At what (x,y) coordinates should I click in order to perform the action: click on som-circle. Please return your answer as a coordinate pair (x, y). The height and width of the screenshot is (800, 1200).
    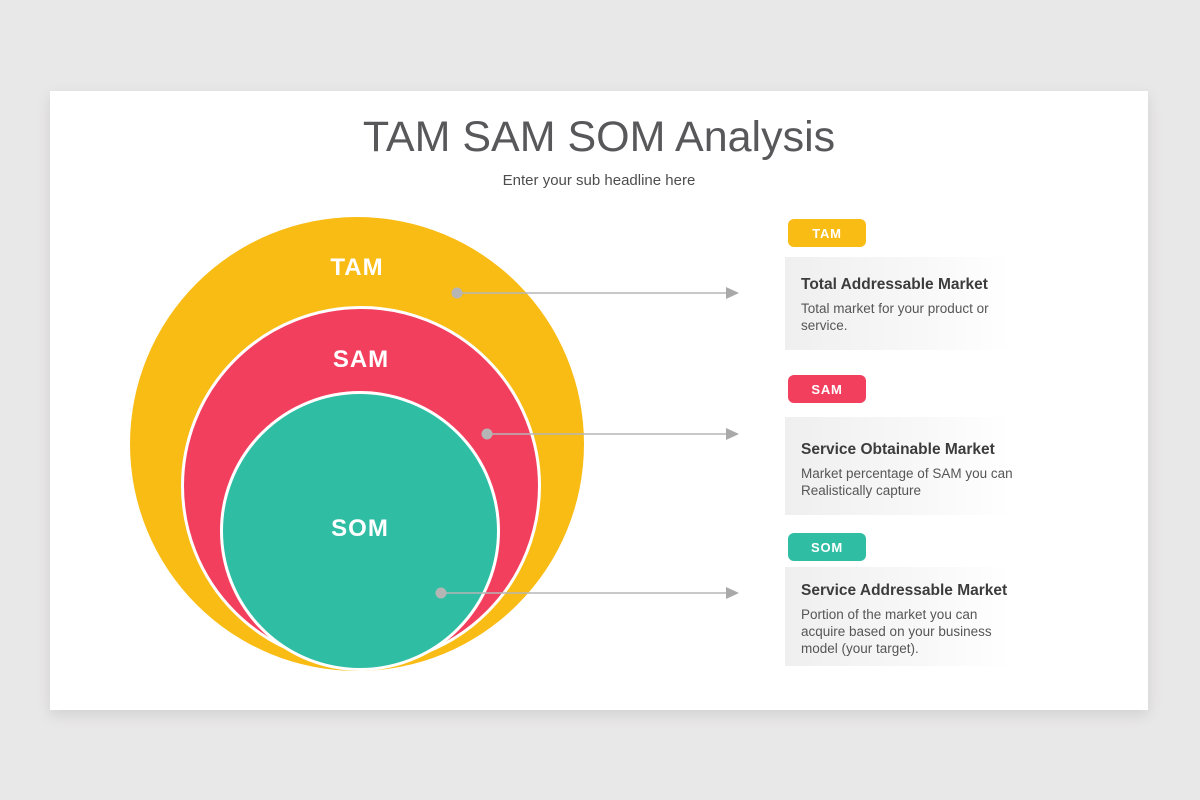
    Looking at the image, I should click on (360, 531).